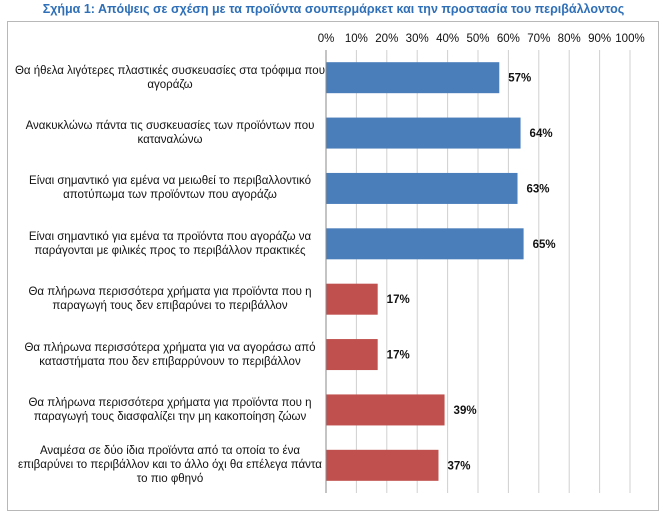 The image size is (667, 517). Describe the element at coordinates (629, 39) in the screenshot. I see `x-tick-label: 100%` at that location.